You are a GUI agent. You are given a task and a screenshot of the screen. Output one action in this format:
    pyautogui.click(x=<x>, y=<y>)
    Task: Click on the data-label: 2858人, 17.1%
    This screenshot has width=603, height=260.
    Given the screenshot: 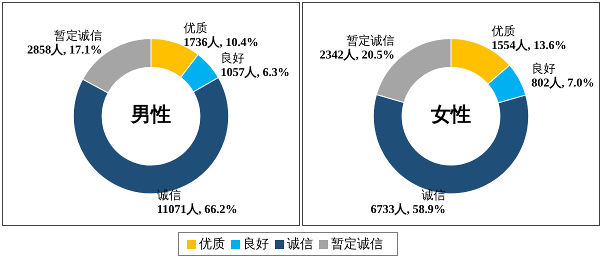 What is the action you would take?
    pyautogui.click(x=64, y=49)
    